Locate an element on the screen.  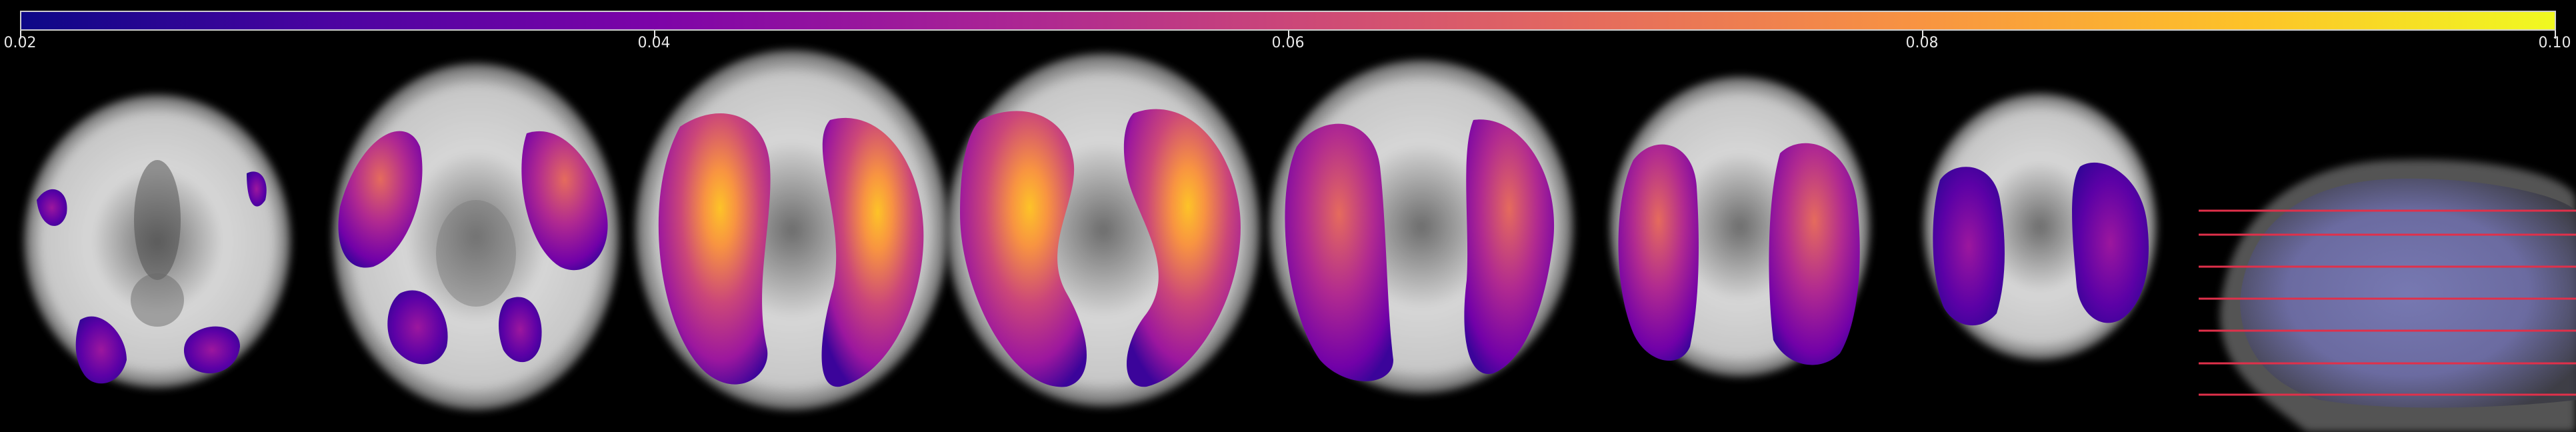
colorbar-label-0.02: 0.02 is located at coordinates (20, 43).